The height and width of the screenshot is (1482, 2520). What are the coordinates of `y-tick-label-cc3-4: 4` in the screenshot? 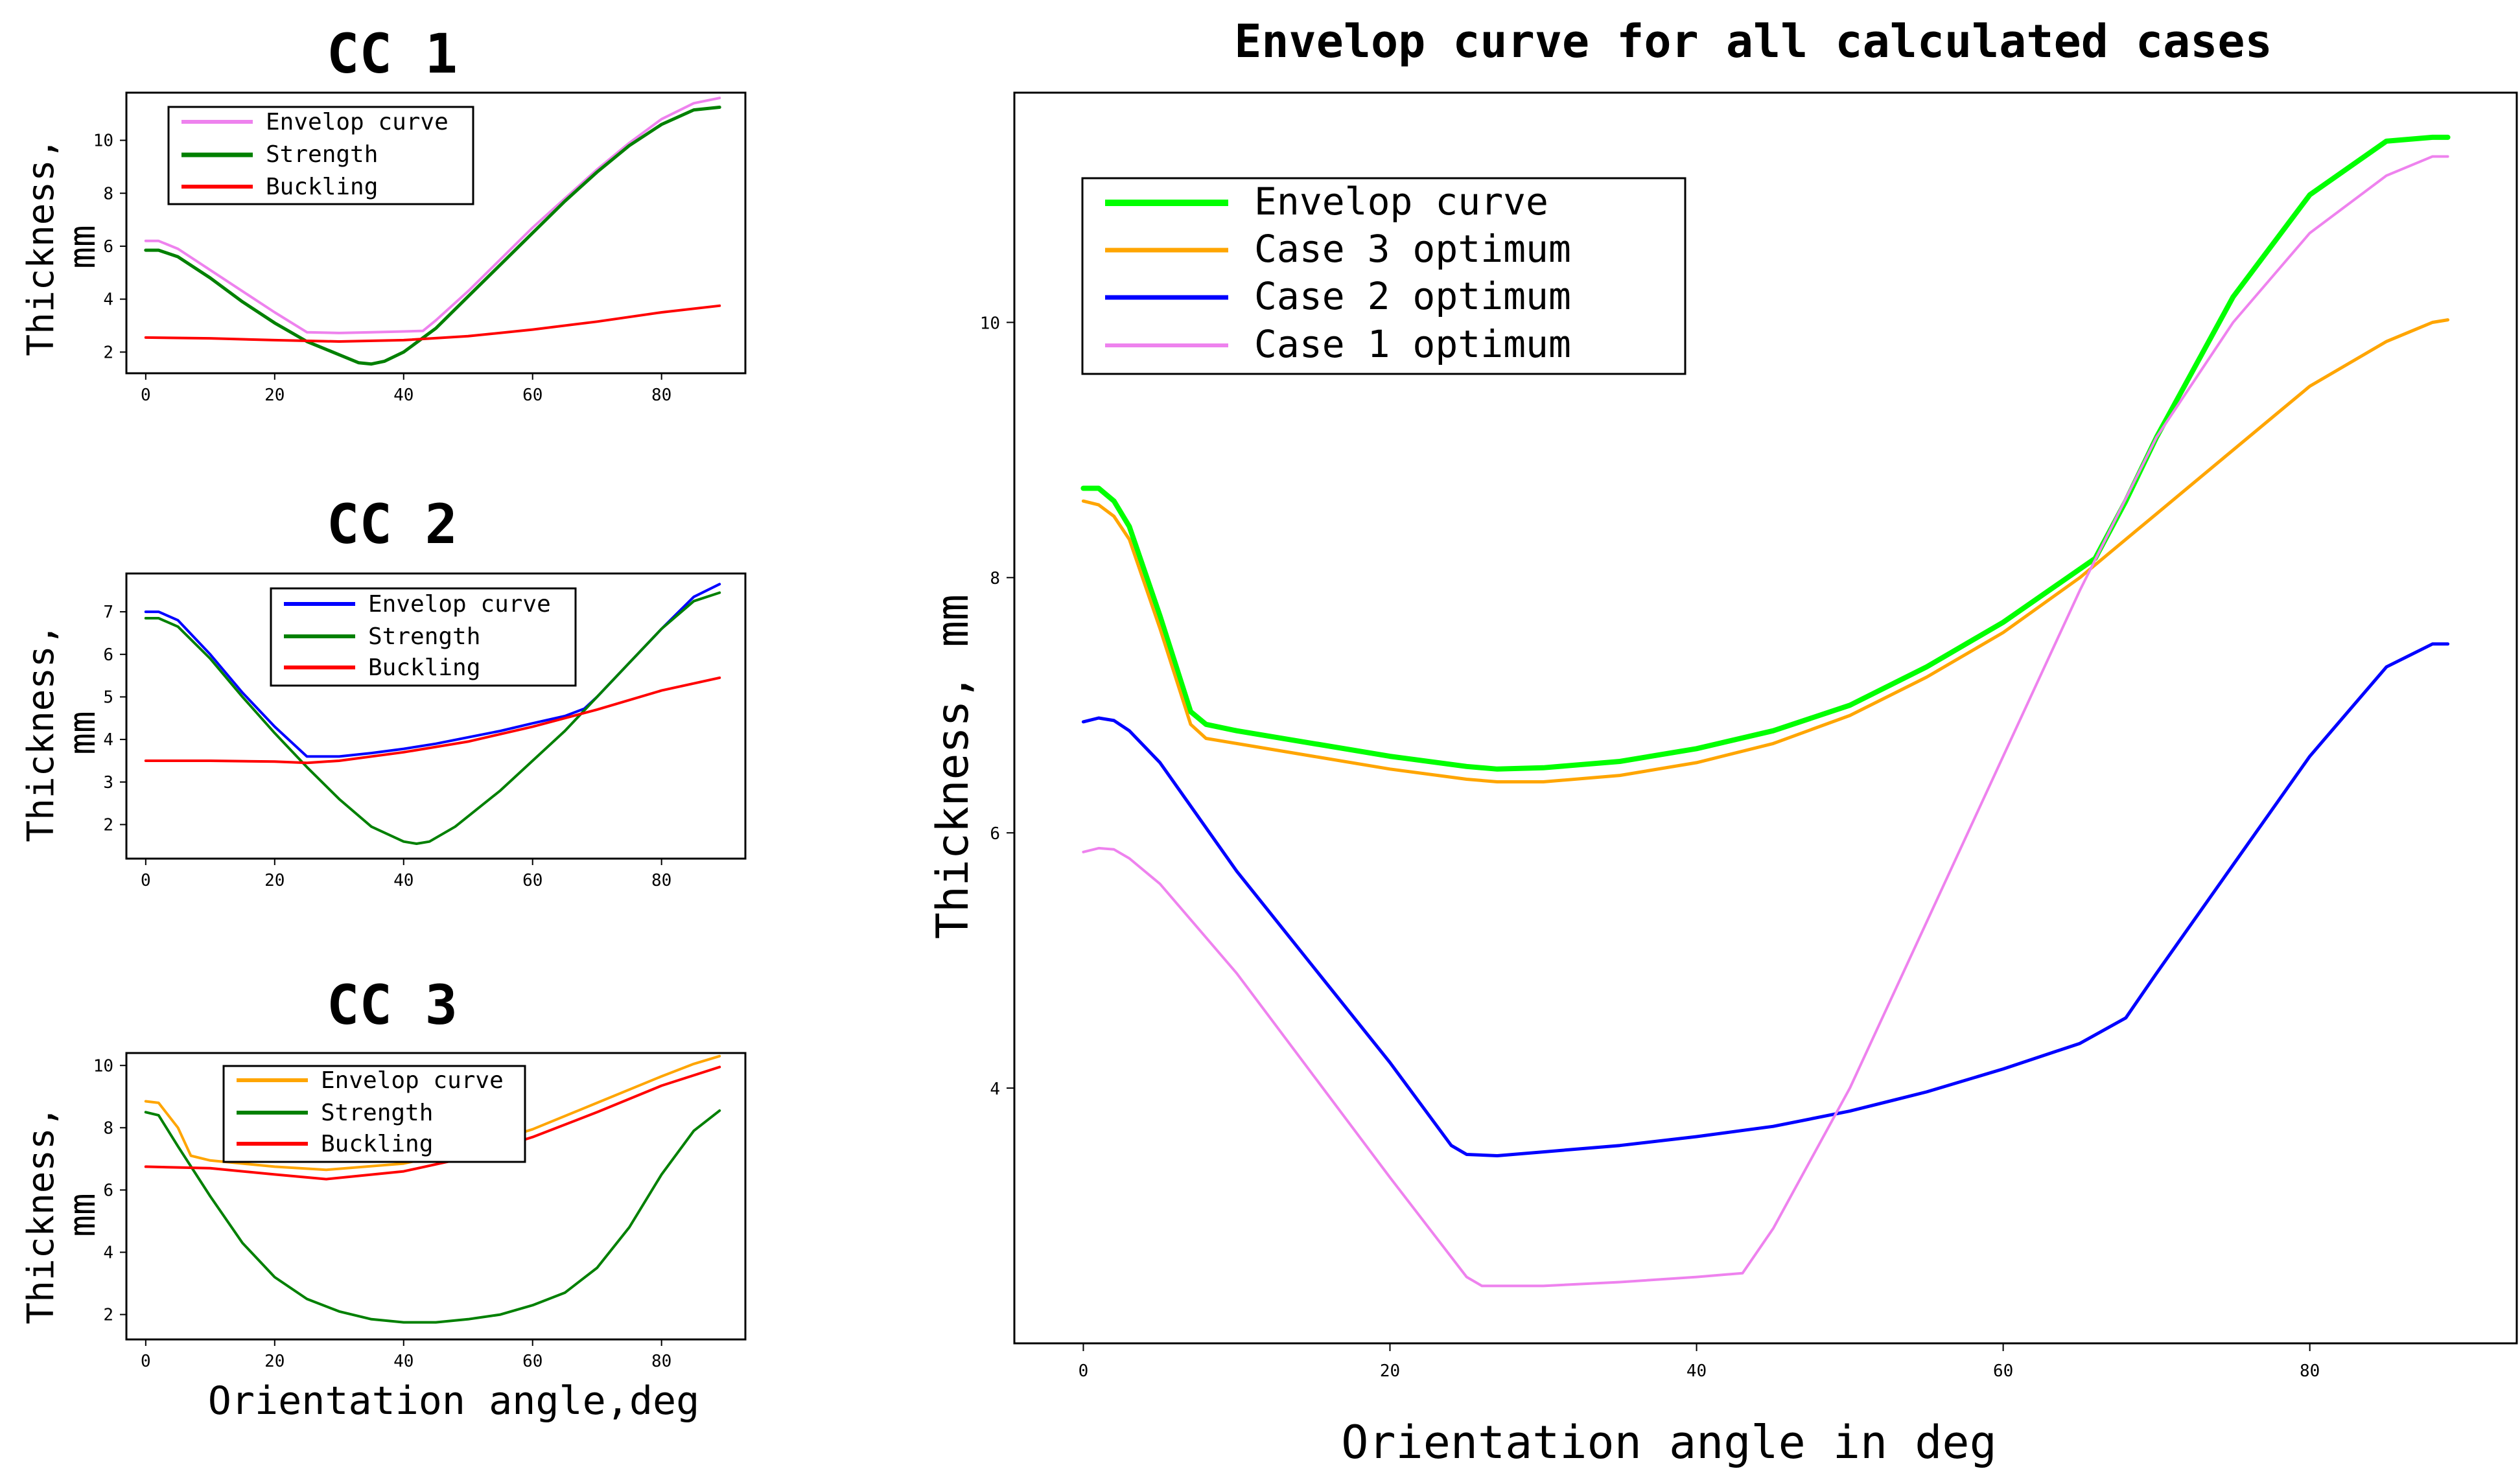 It's located at (108, 1253).